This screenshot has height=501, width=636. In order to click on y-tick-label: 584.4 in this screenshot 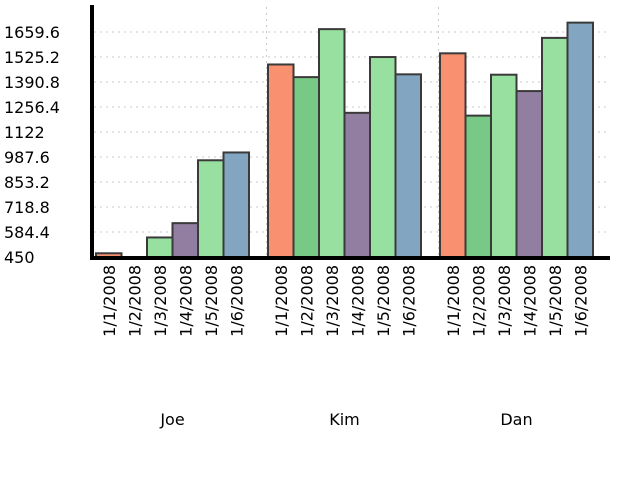, I will do `click(27, 232)`.